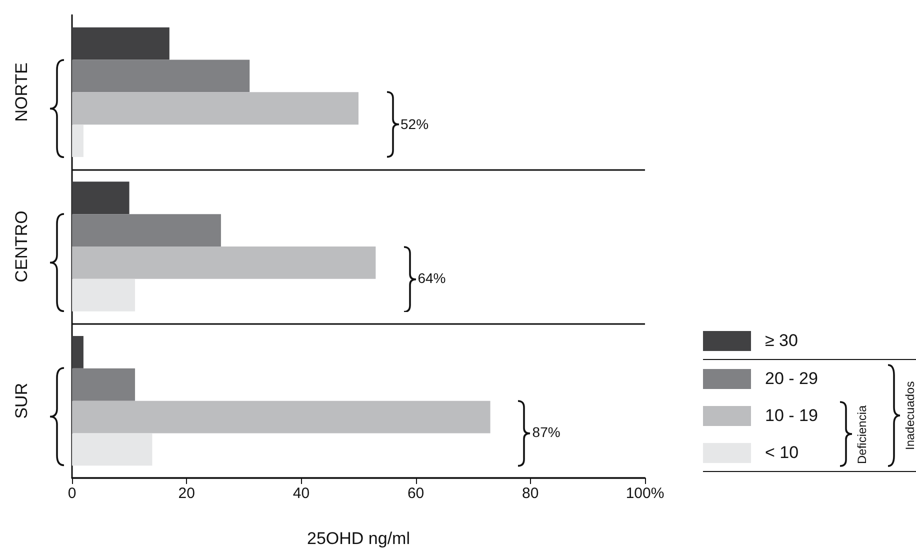 This screenshot has width=916, height=554. What do you see at coordinates (301, 493) in the screenshot?
I see `x-tick-label: 40` at bounding box center [301, 493].